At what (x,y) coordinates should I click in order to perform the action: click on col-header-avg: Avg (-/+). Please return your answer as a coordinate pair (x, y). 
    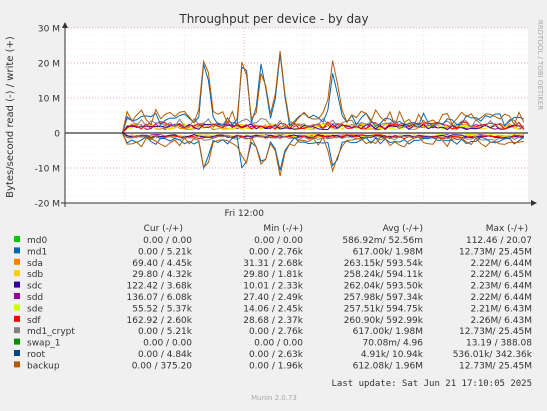
    Looking at the image, I should click on (403, 229).